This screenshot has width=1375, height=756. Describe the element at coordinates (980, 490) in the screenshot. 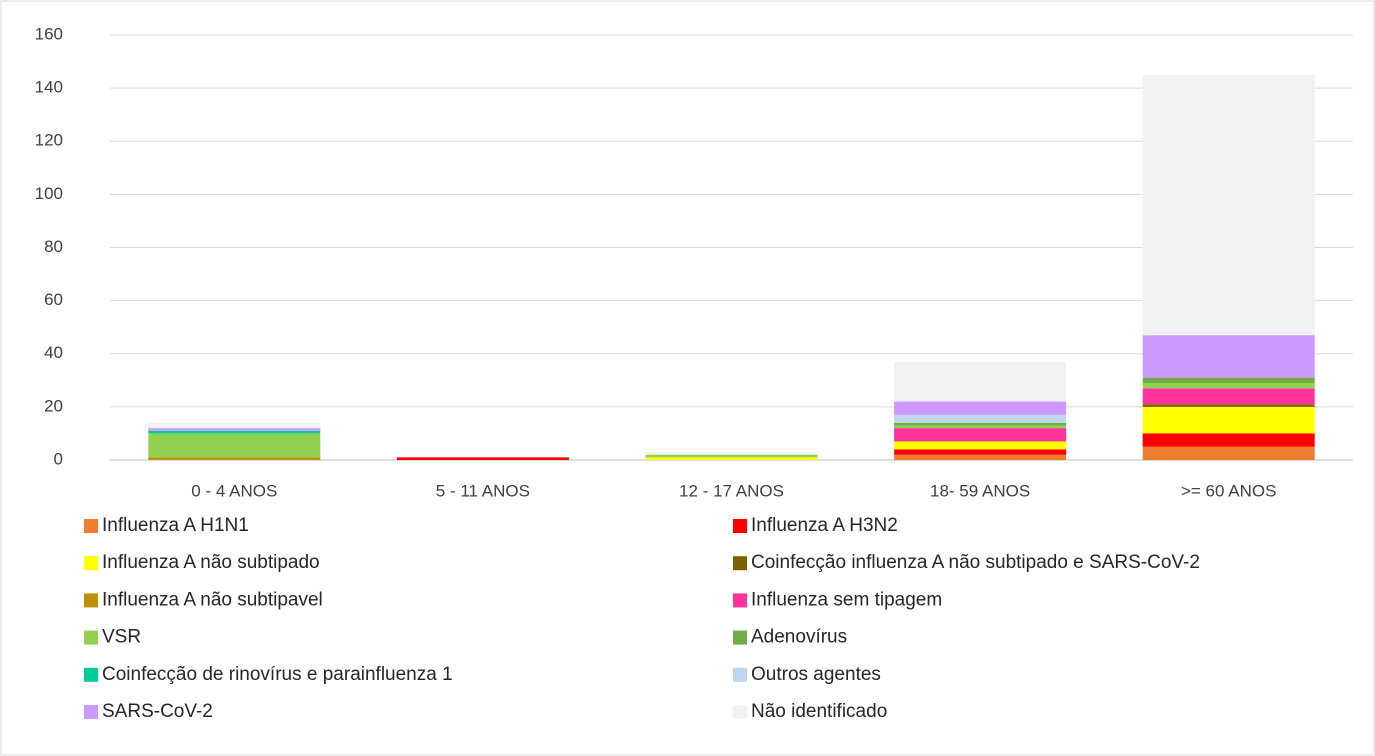

I see `x-tick-label: 18- 59 ANOS` at that location.